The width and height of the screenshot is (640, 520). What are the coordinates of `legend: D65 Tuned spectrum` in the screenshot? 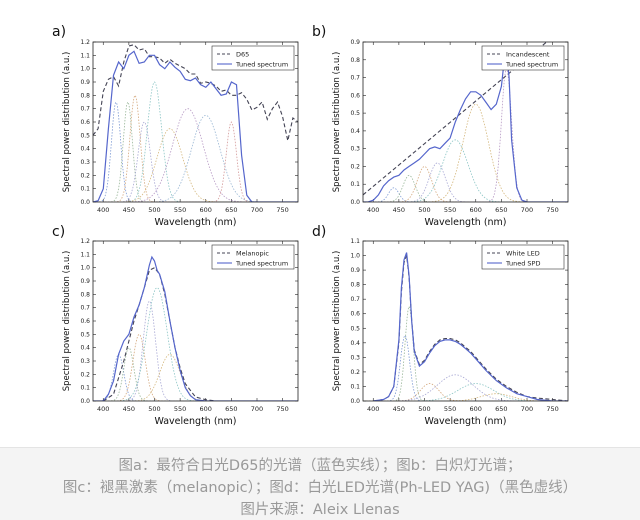 It's located at (253, 58).